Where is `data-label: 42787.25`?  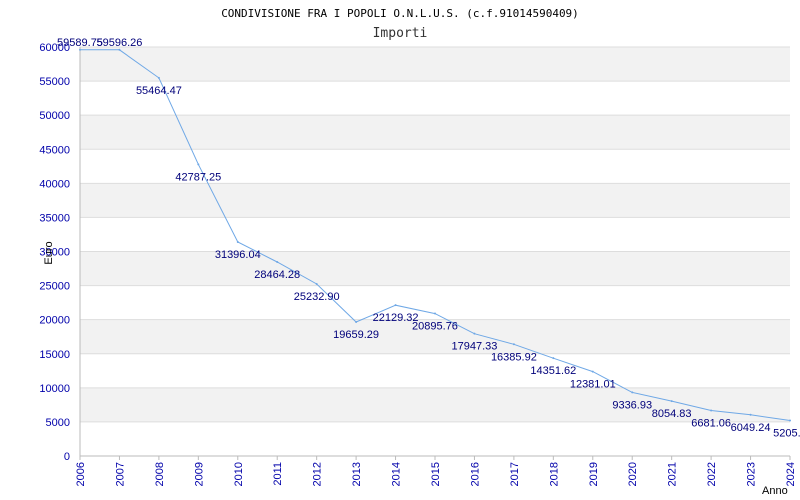 data-label: 42787.25 is located at coordinates (198, 177).